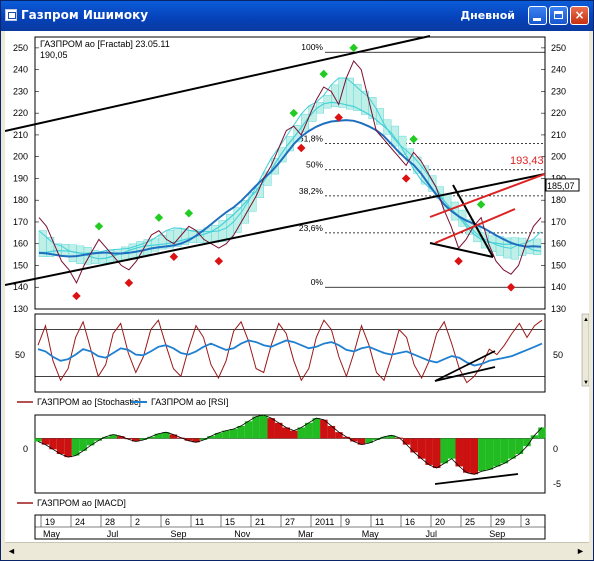  I want to click on fib-label: 50%, so click(314, 165).